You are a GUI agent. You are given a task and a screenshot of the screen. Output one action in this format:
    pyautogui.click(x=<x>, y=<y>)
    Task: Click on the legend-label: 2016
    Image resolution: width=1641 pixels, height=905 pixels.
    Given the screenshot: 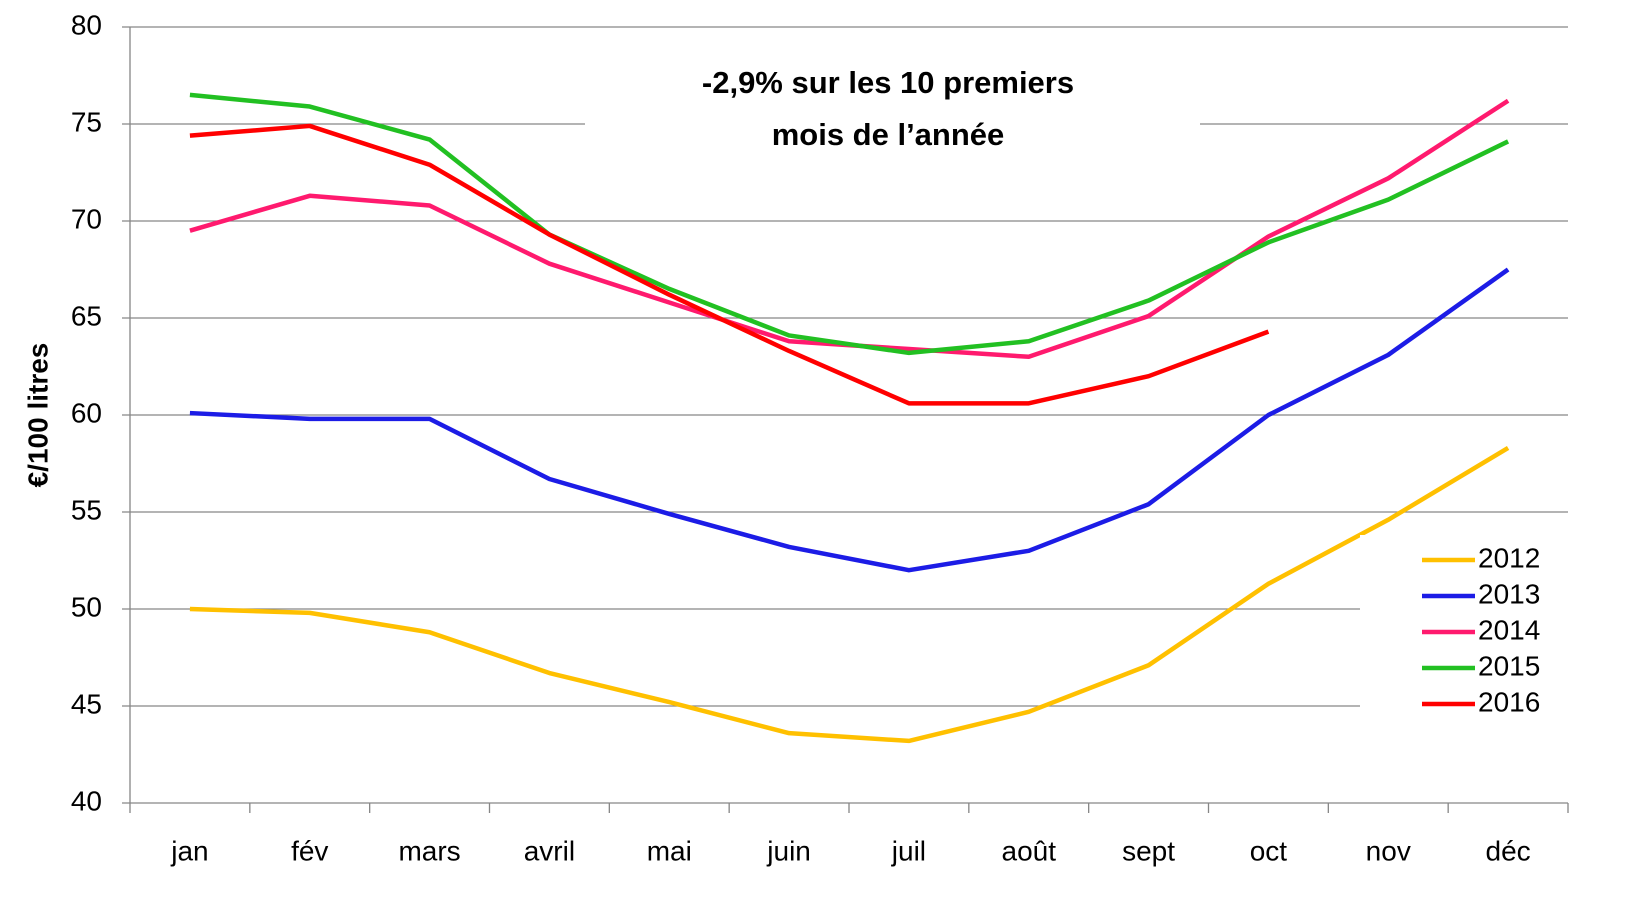 What is the action you would take?
    pyautogui.click(x=1509, y=701)
    